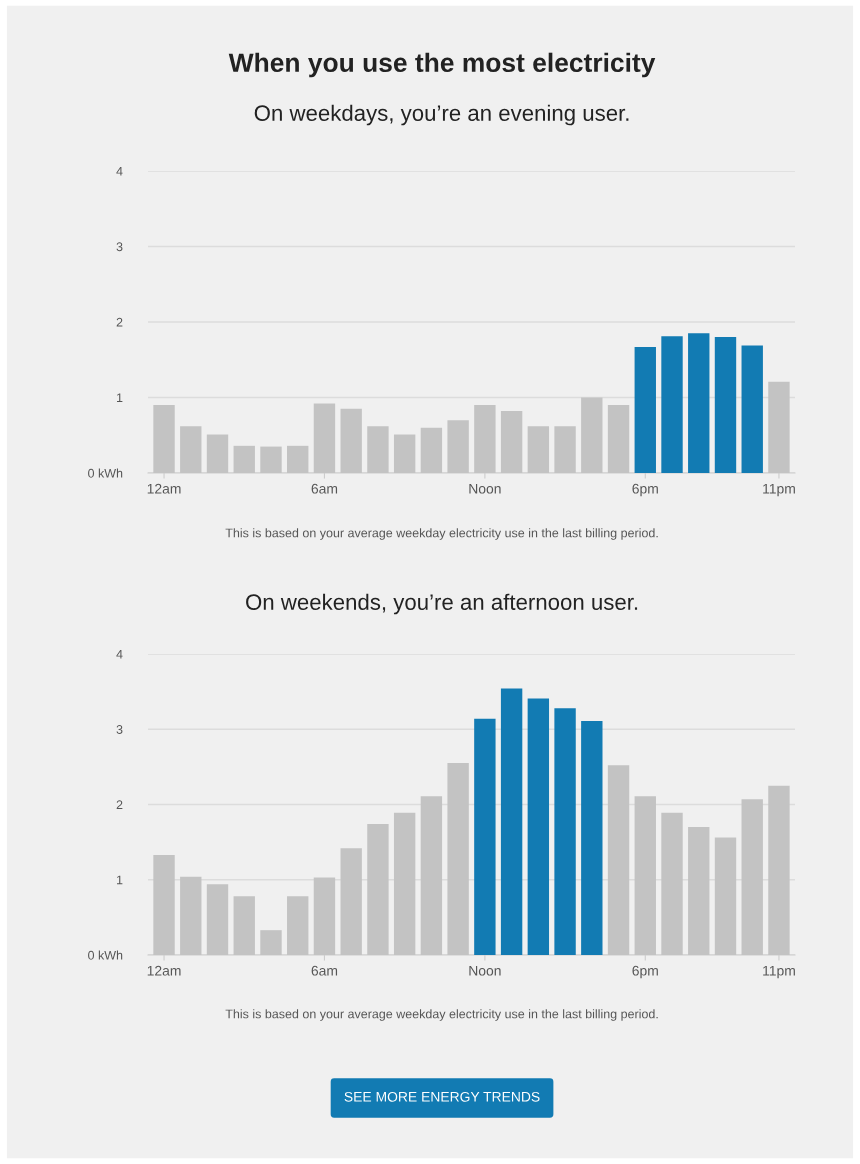 Image resolution: width=860 pixels, height=1164 pixels. What do you see at coordinates (441, 115) in the screenshot?
I see `chart-subtitle: On weekdays, you’re an evening user.` at bounding box center [441, 115].